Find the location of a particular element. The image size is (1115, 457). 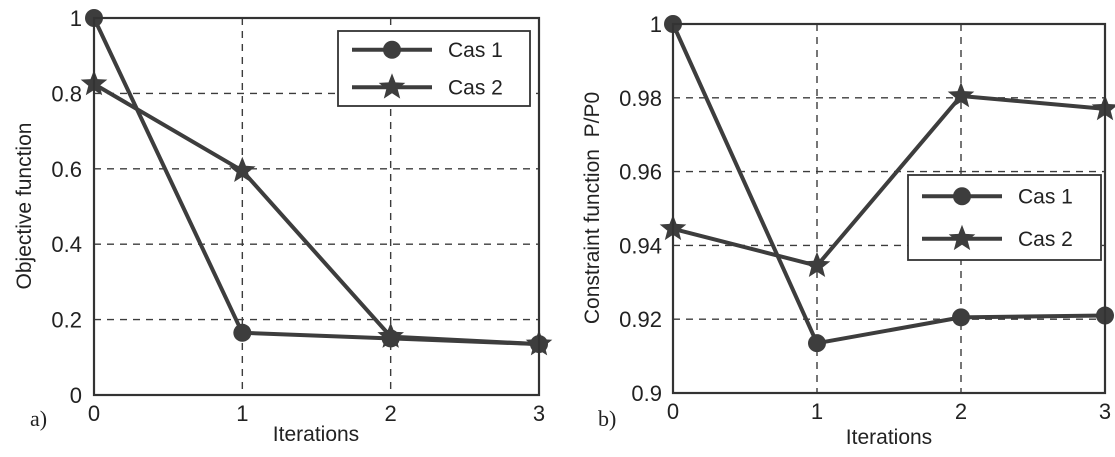

panel-label: a) is located at coordinates (38, 418).